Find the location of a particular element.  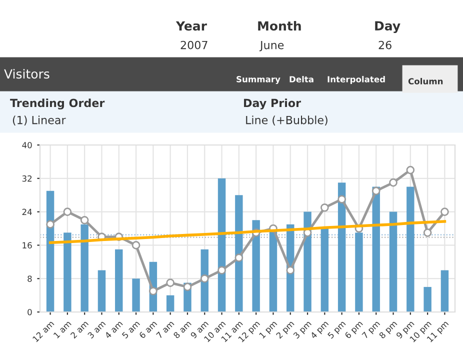

y-tick-label: 0 is located at coordinates (30, 312).